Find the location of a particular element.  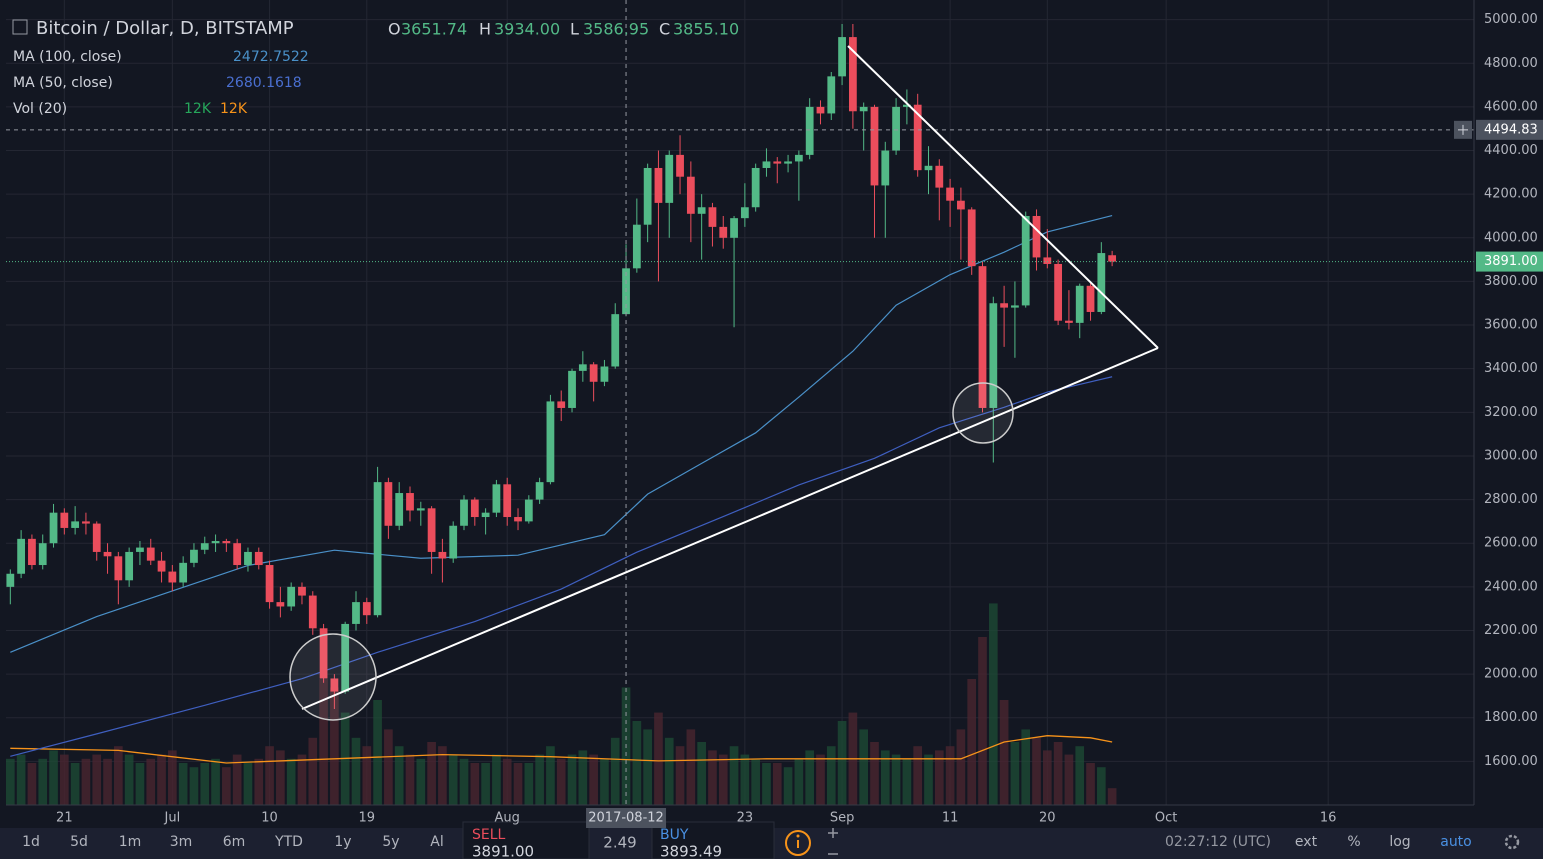

clock: 02:27:12 (UTC) is located at coordinates (1218, 842).